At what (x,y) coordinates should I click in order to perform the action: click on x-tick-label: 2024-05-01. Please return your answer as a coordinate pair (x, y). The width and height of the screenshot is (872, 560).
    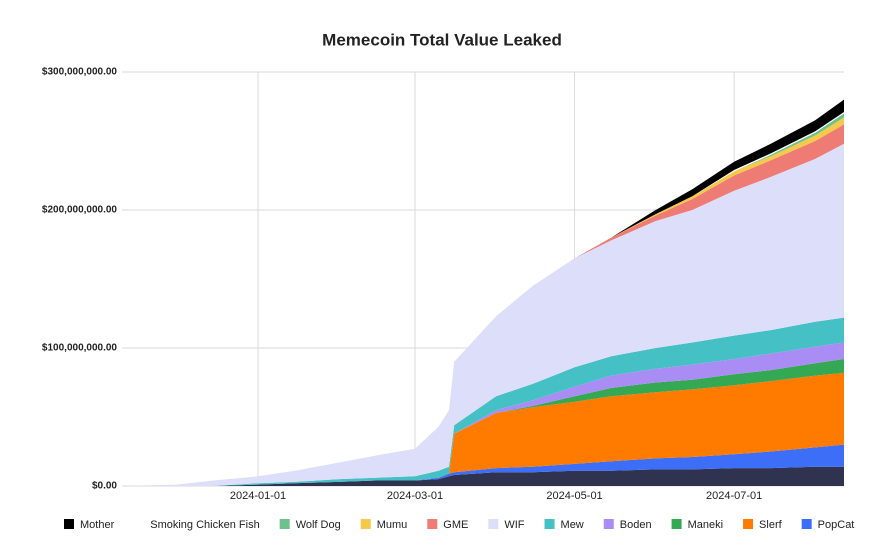
    Looking at the image, I should click on (574, 496).